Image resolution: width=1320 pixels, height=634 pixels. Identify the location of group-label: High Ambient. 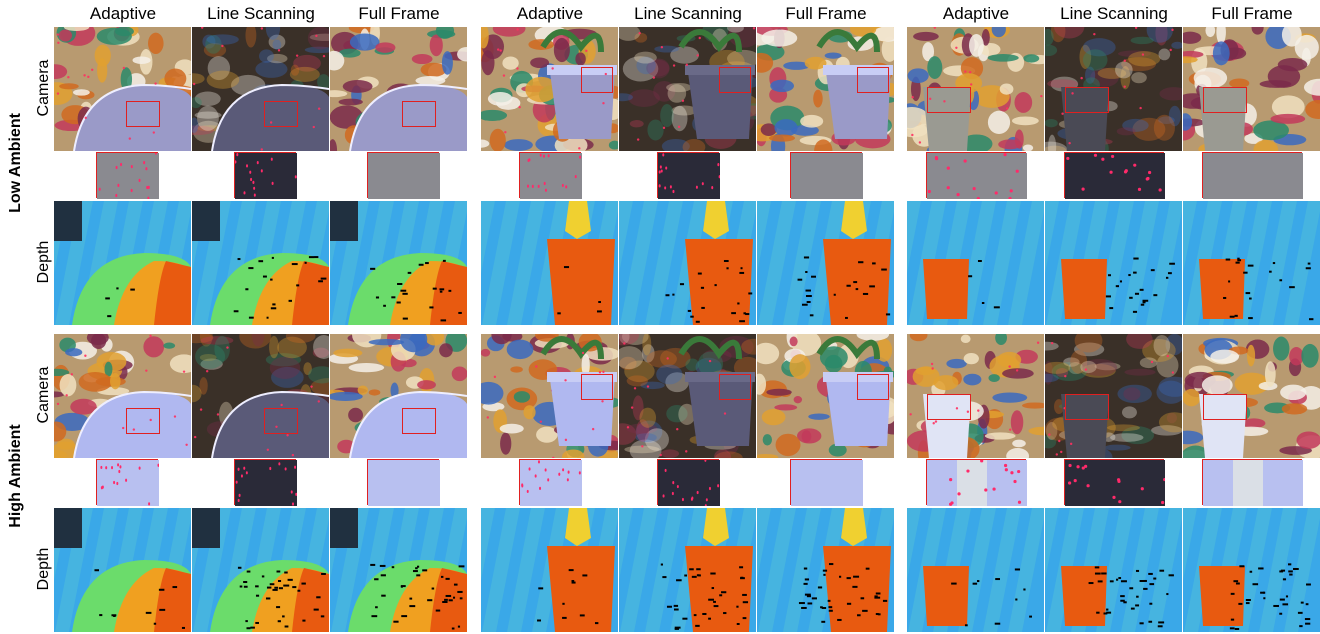
(15, 476).